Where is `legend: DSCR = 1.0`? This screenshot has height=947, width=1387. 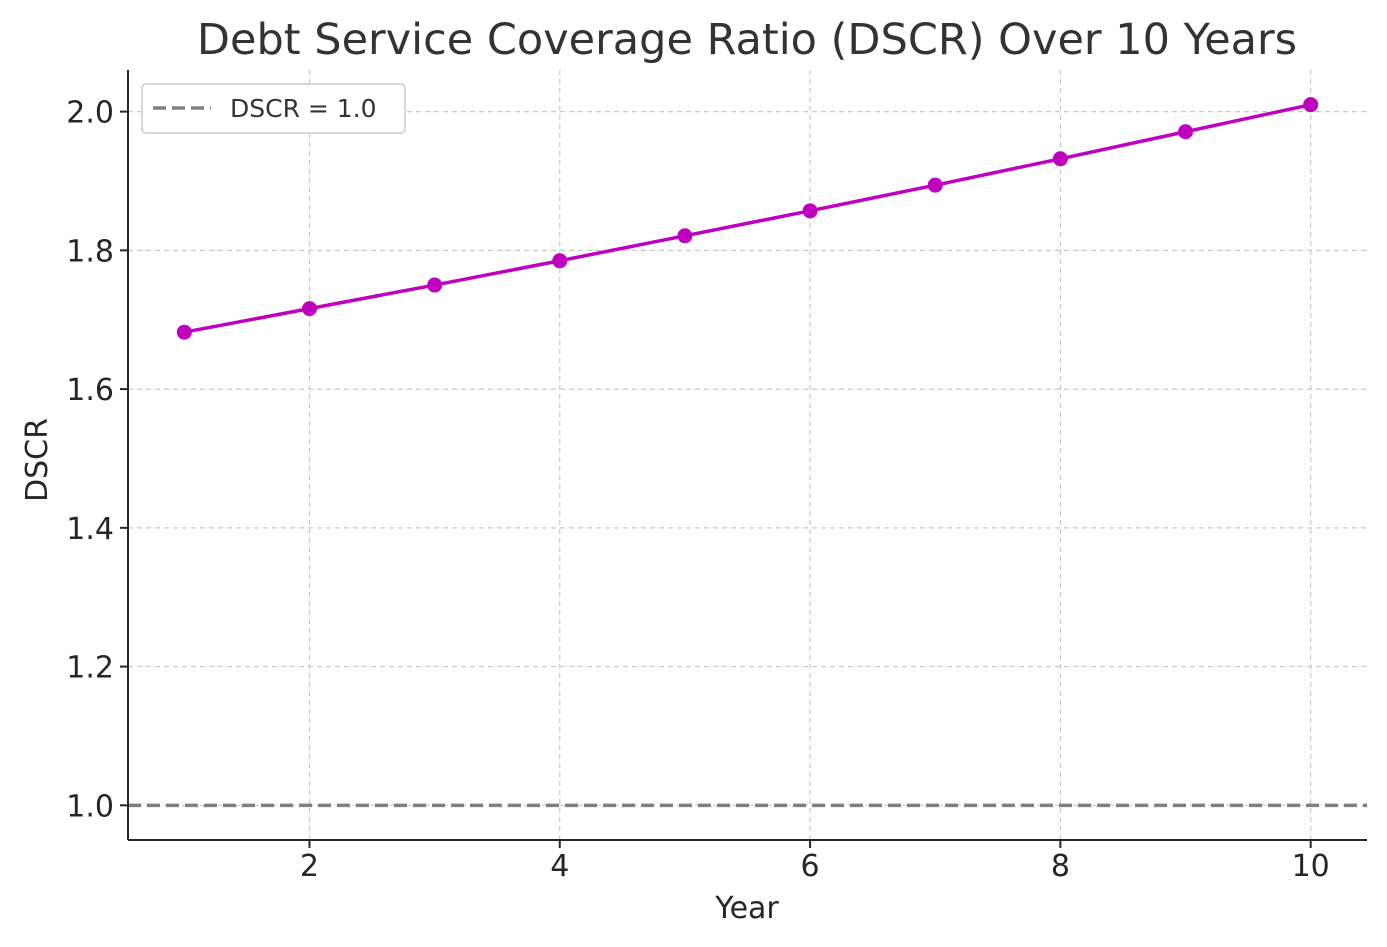 legend: DSCR = 1.0 is located at coordinates (273, 108).